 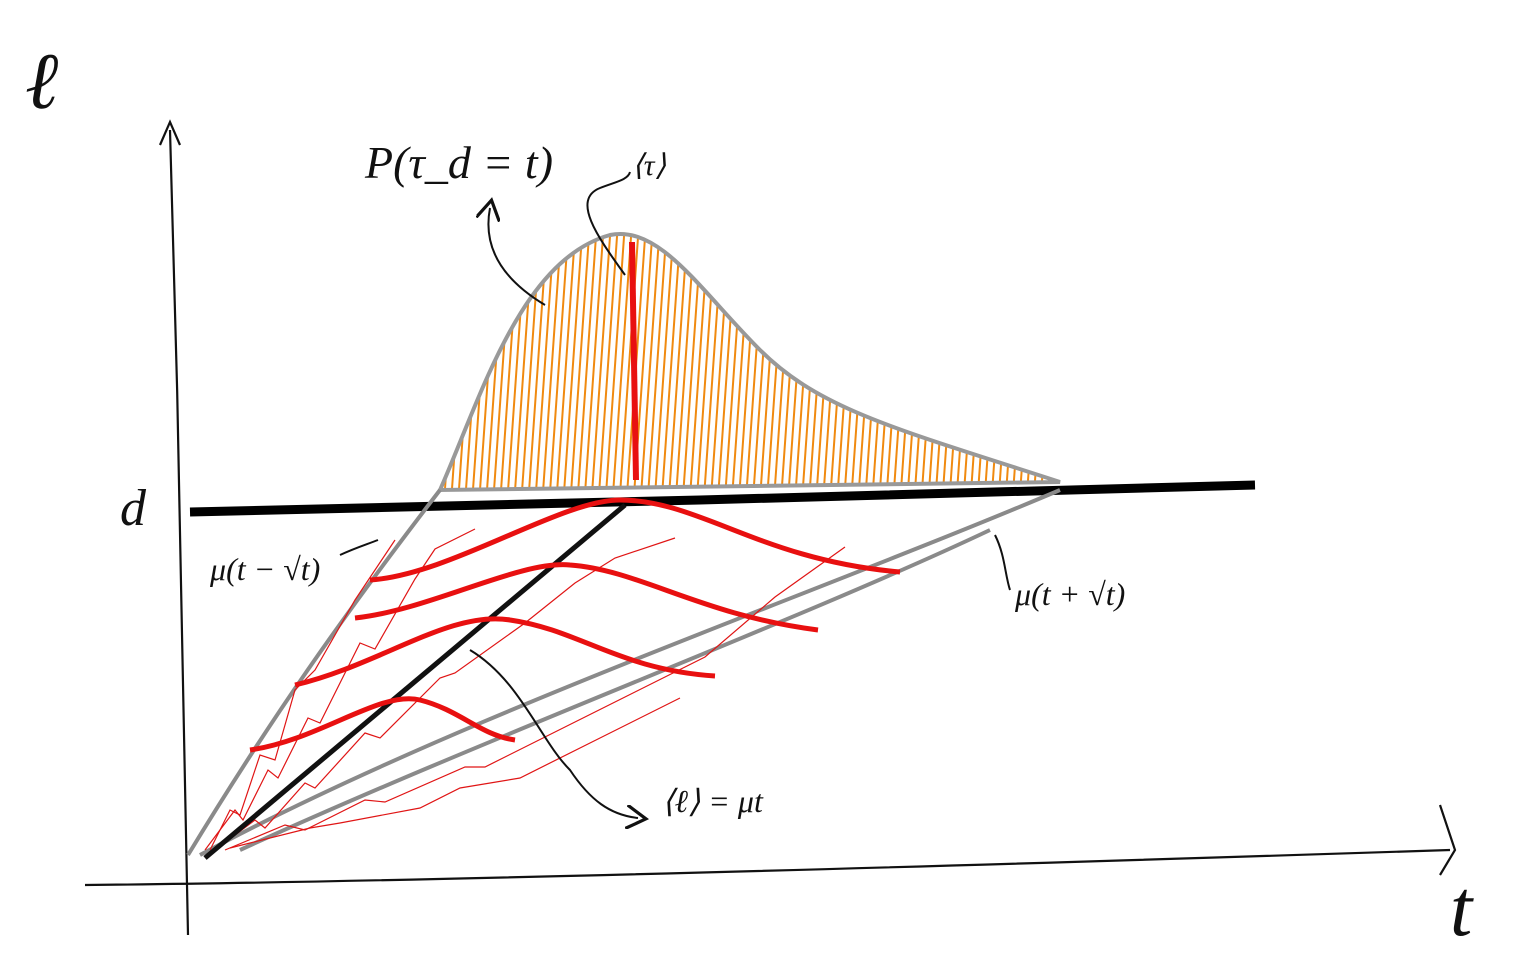 What do you see at coordinates (1462, 909) in the screenshot?
I see `x-label: t` at bounding box center [1462, 909].